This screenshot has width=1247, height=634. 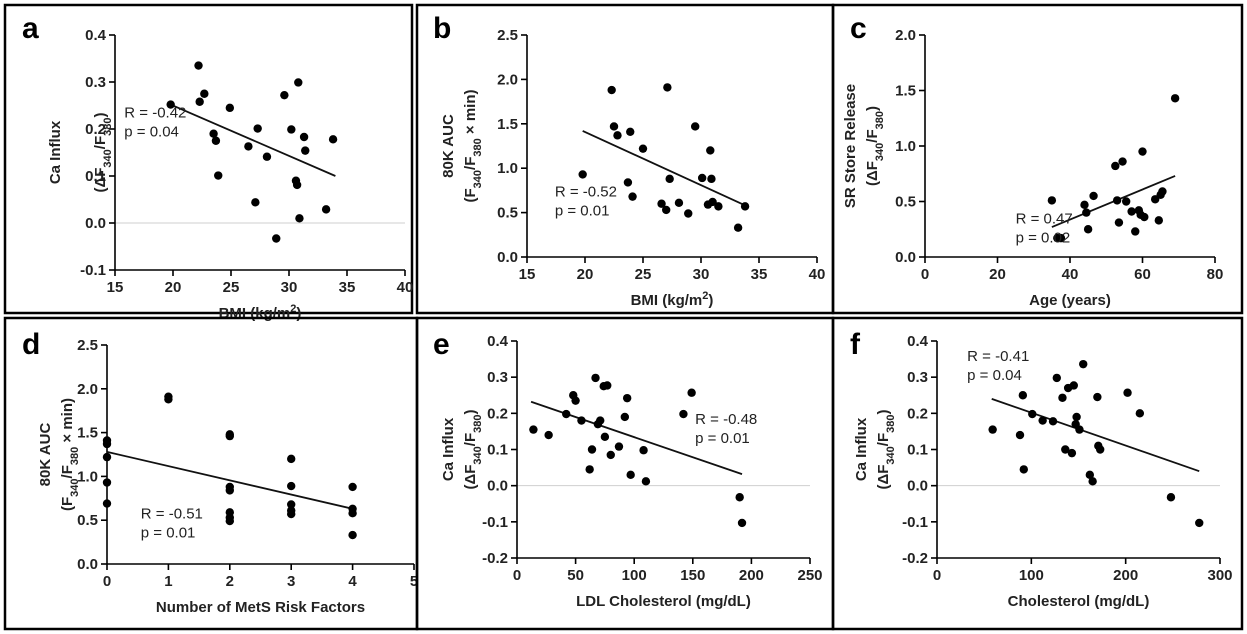 I want to click on x-tick-label: 250, so click(x=809, y=575).